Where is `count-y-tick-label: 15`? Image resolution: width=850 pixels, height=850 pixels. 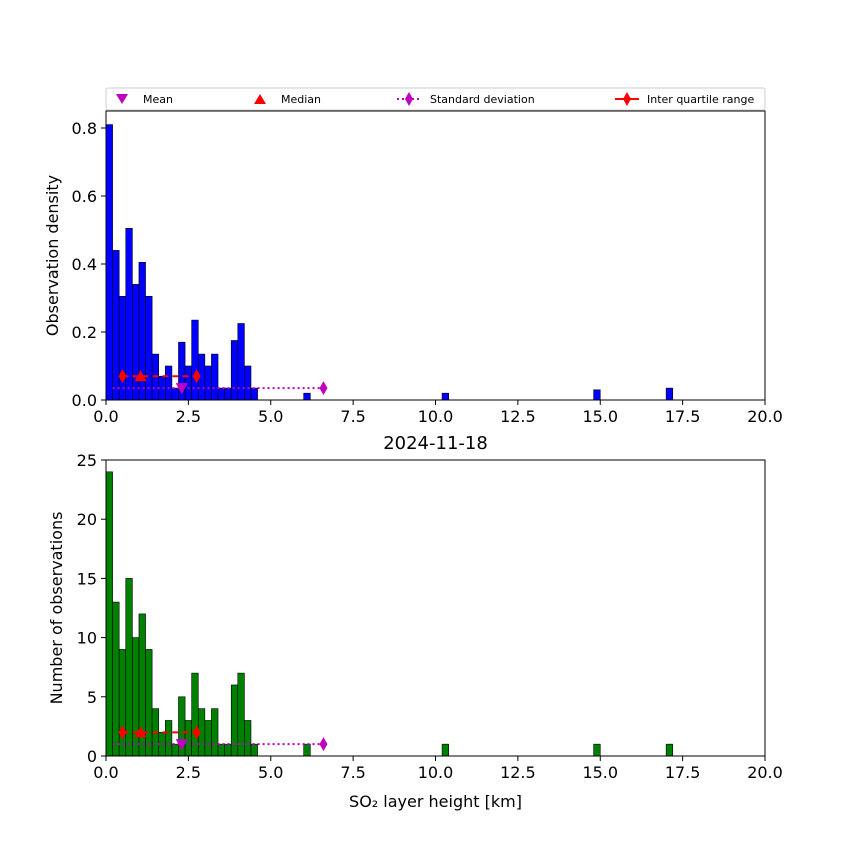
count-y-tick-label: 15 is located at coordinates (87, 578).